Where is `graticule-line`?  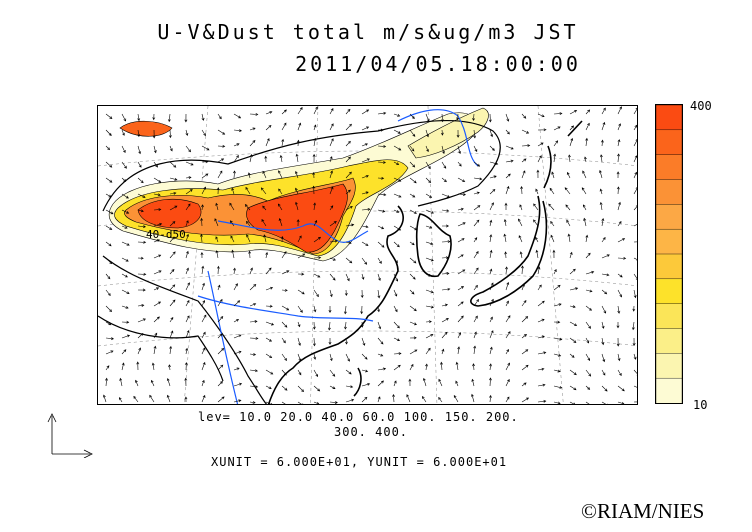 graticule-line is located at coordinates (196, 255).